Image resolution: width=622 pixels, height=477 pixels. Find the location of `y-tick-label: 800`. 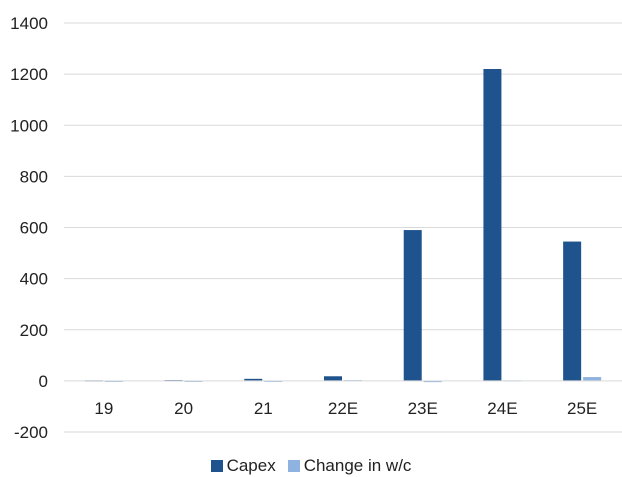

y-tick-label: 800 is located at coordinates (34, 176).